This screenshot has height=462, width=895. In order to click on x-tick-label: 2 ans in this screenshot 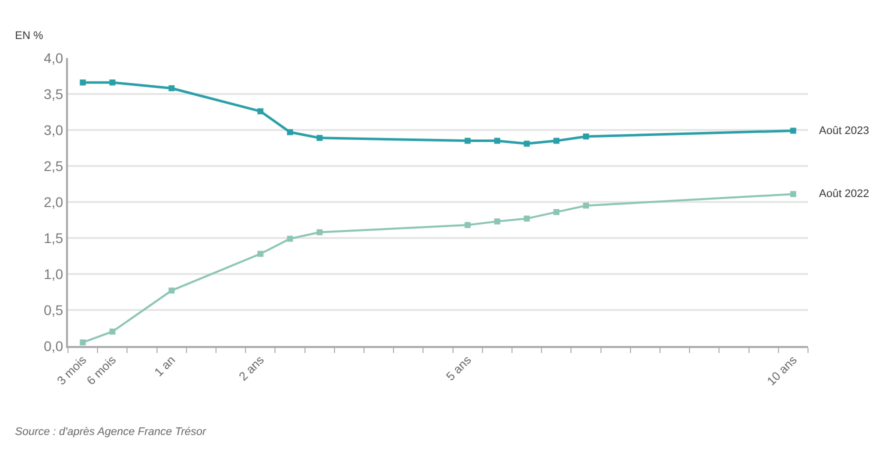, I will do `click(251, 368)`.